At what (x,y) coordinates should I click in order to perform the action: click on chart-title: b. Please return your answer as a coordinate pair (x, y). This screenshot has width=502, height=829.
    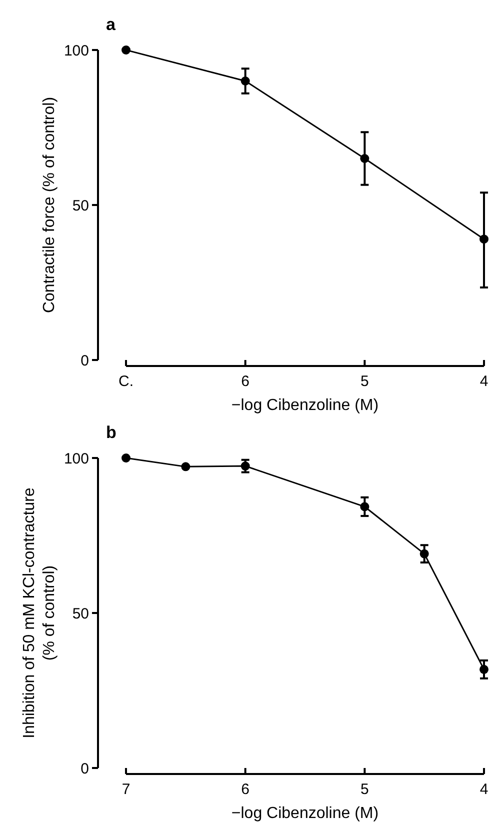
    Looking at the image, I should click on (111, 432).